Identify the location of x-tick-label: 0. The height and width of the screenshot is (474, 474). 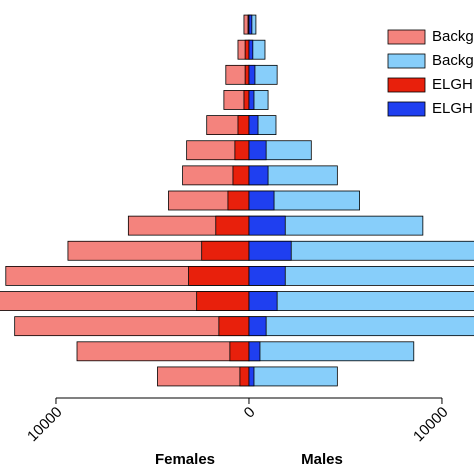
(250, 413).